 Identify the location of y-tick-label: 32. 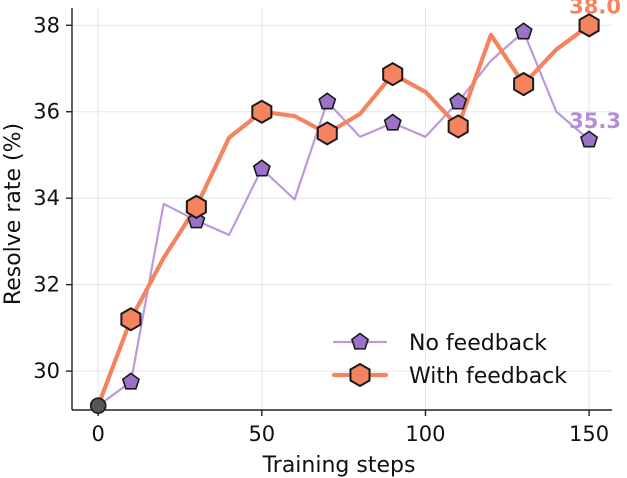
(46, 285).